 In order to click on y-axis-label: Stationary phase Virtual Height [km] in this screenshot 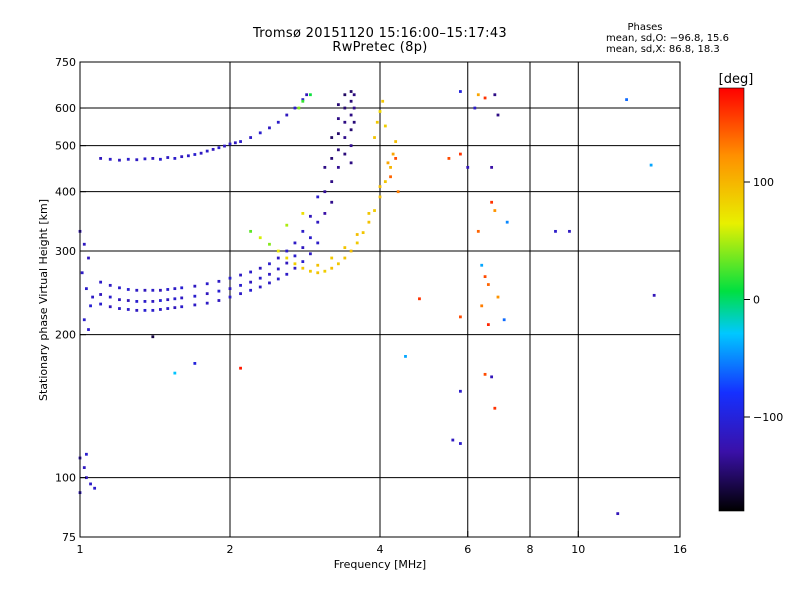, I will do `click(43, 300)`.